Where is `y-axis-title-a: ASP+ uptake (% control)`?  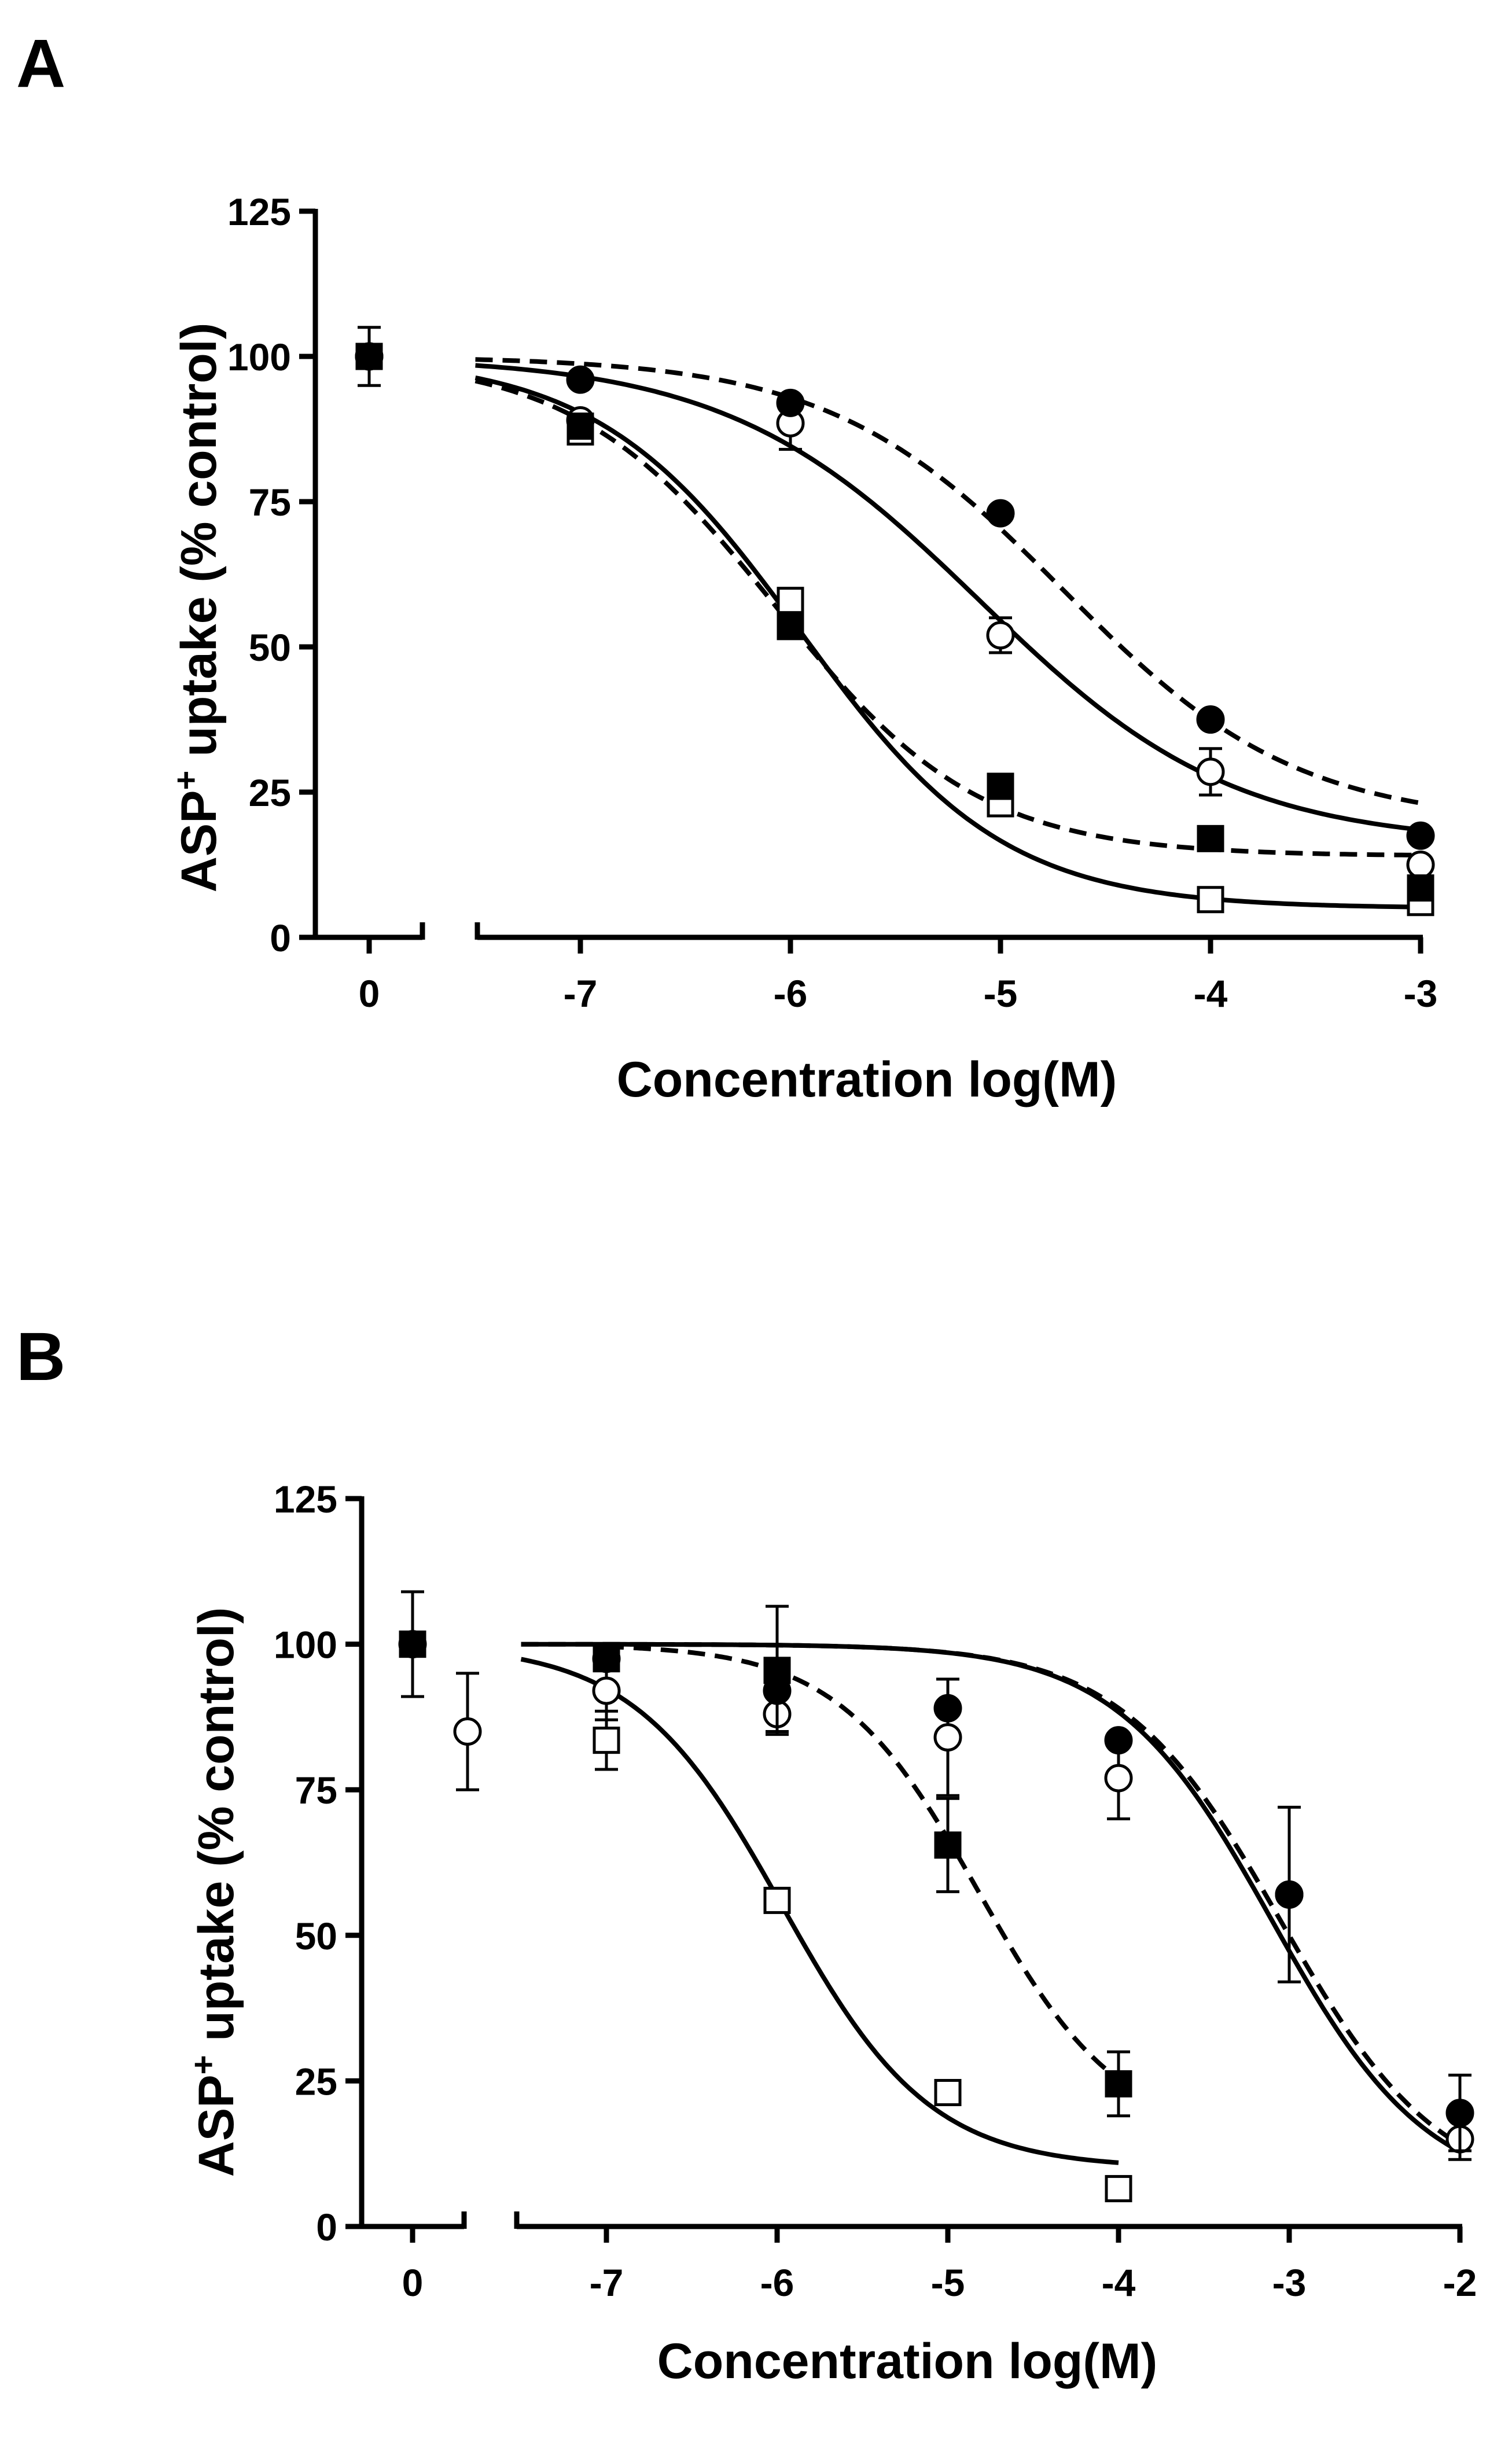 y-axis-title-a: ASP+ uptake (% control) is located at coordinates (197, 608).